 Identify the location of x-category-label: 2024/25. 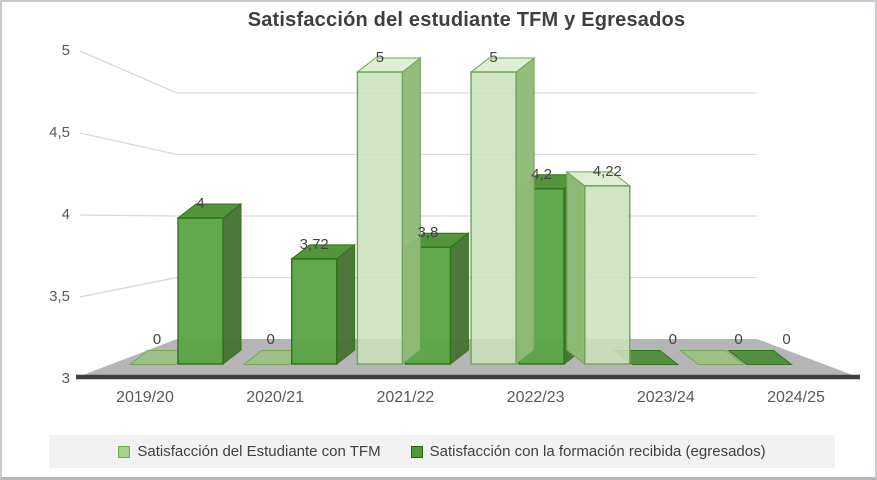
(796, 397).